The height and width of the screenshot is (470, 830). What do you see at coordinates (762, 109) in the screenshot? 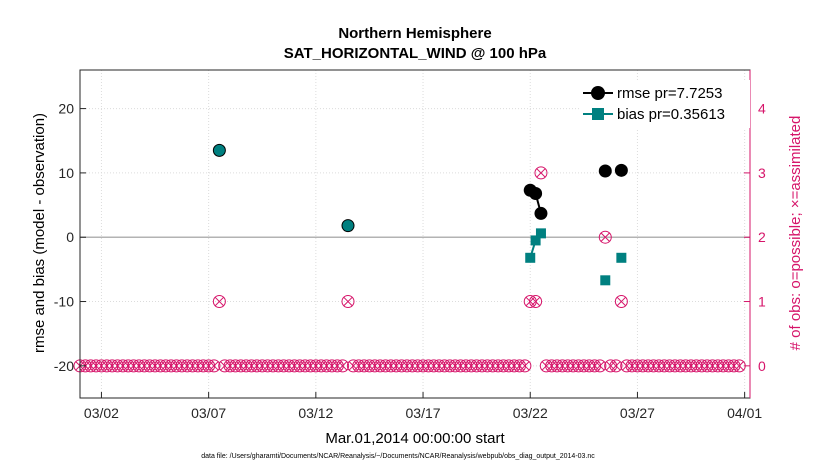
I see `y-right-tick-label: 4` at bounding box center [762, 109].